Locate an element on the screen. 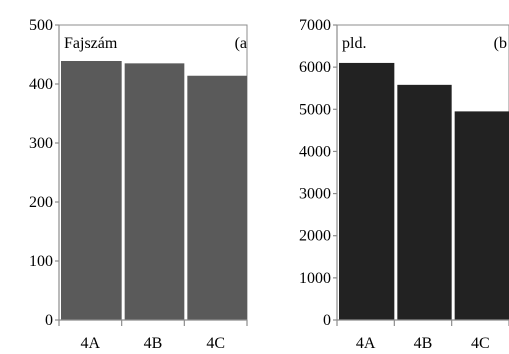 The height and width of the screenshot is (354, 509). panel-b-y-tick-label: 6000 is located at coordinates (315, 67).